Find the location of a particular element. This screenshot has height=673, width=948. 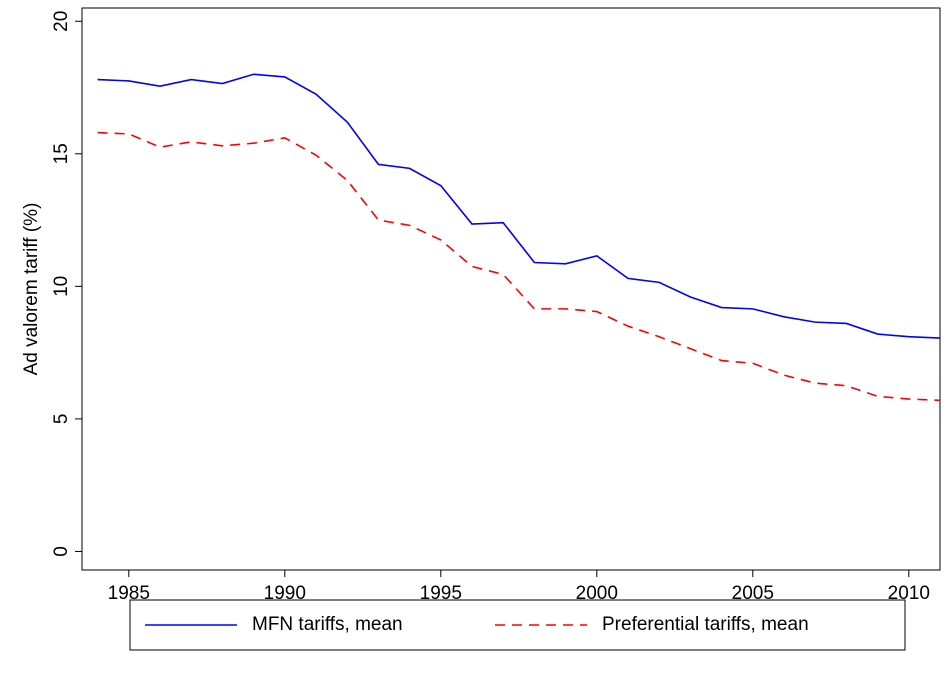

x-tick-label: 1990 is located at coordinates (285, 593).